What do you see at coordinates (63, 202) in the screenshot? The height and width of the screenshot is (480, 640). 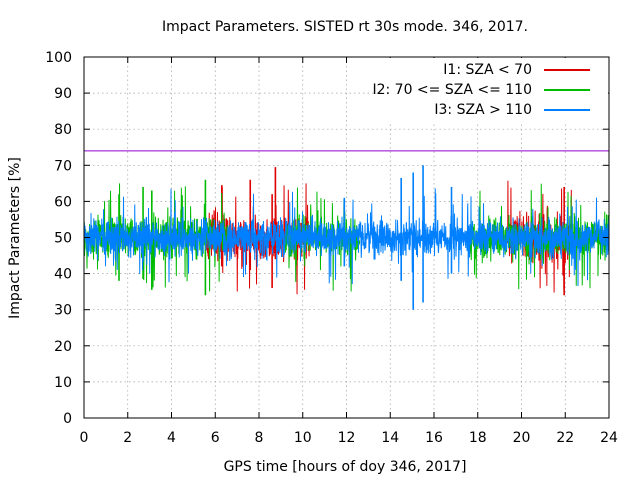 I see `y-tick-label: 60` at bounding box center [63, 202].